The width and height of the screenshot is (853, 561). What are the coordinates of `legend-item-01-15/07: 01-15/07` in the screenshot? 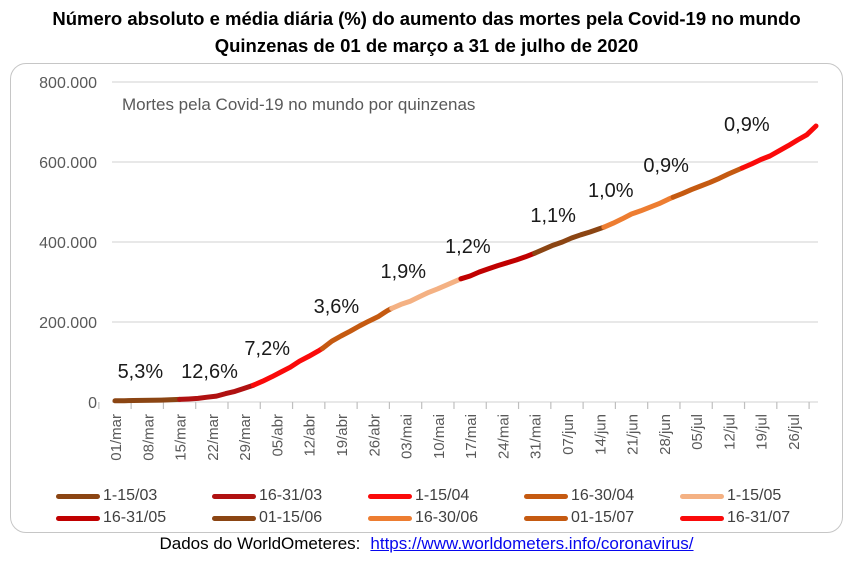 It's located at (602, 518).